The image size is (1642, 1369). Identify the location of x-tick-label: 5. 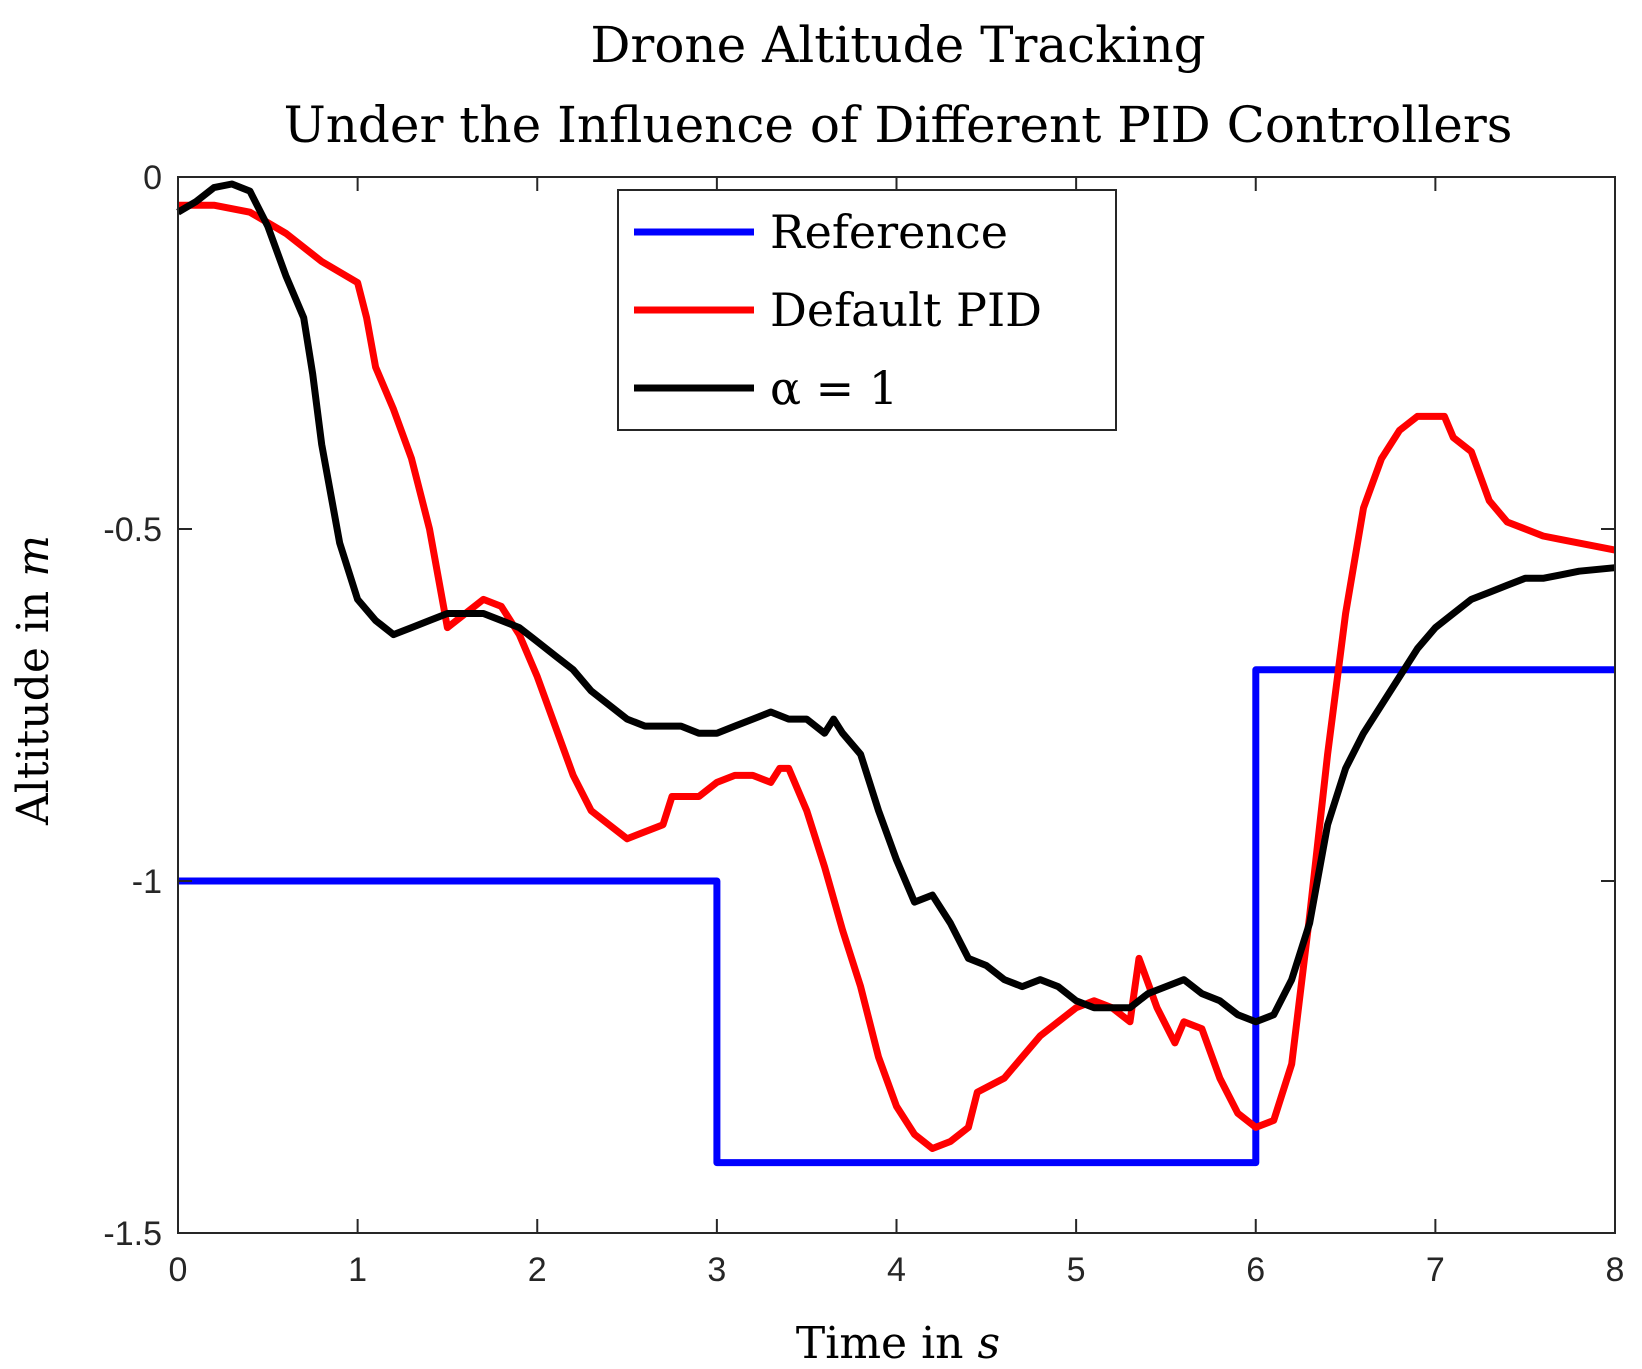
(1076, 1270).